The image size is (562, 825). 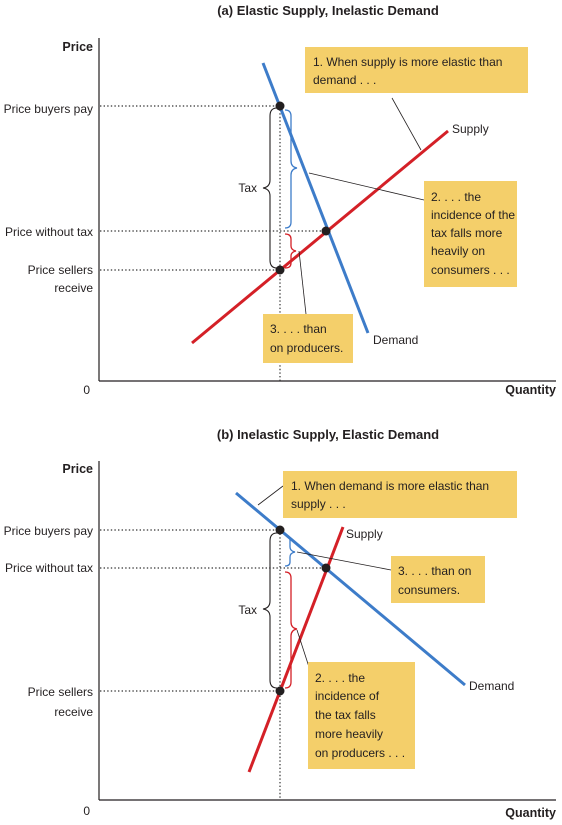 I want to click on panel-a-note2-line2: incidence of the, so click(x=473, y=215).